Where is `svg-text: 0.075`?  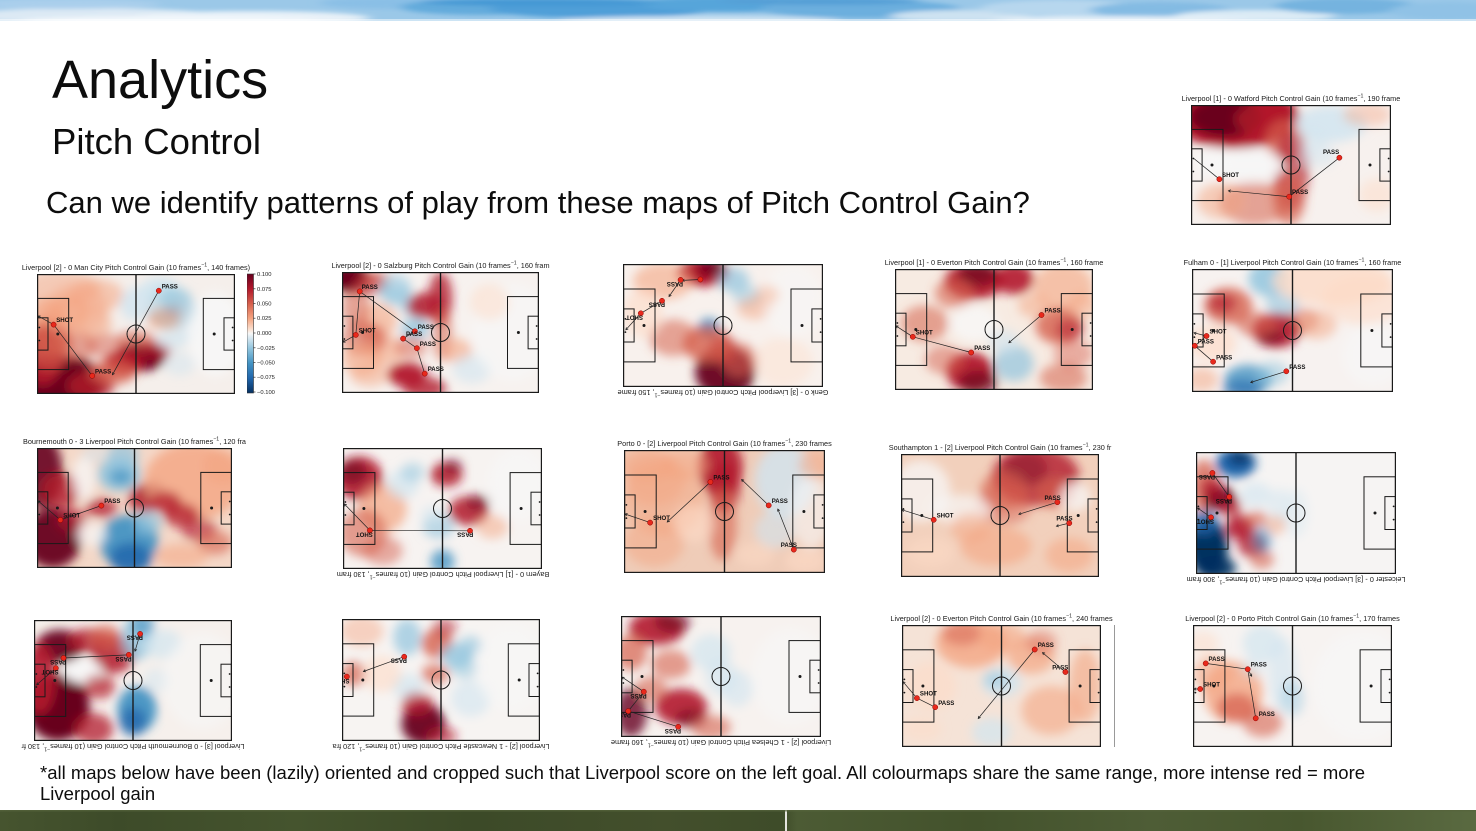
svg-text: 0.075 is located at coordinates (264, 290).